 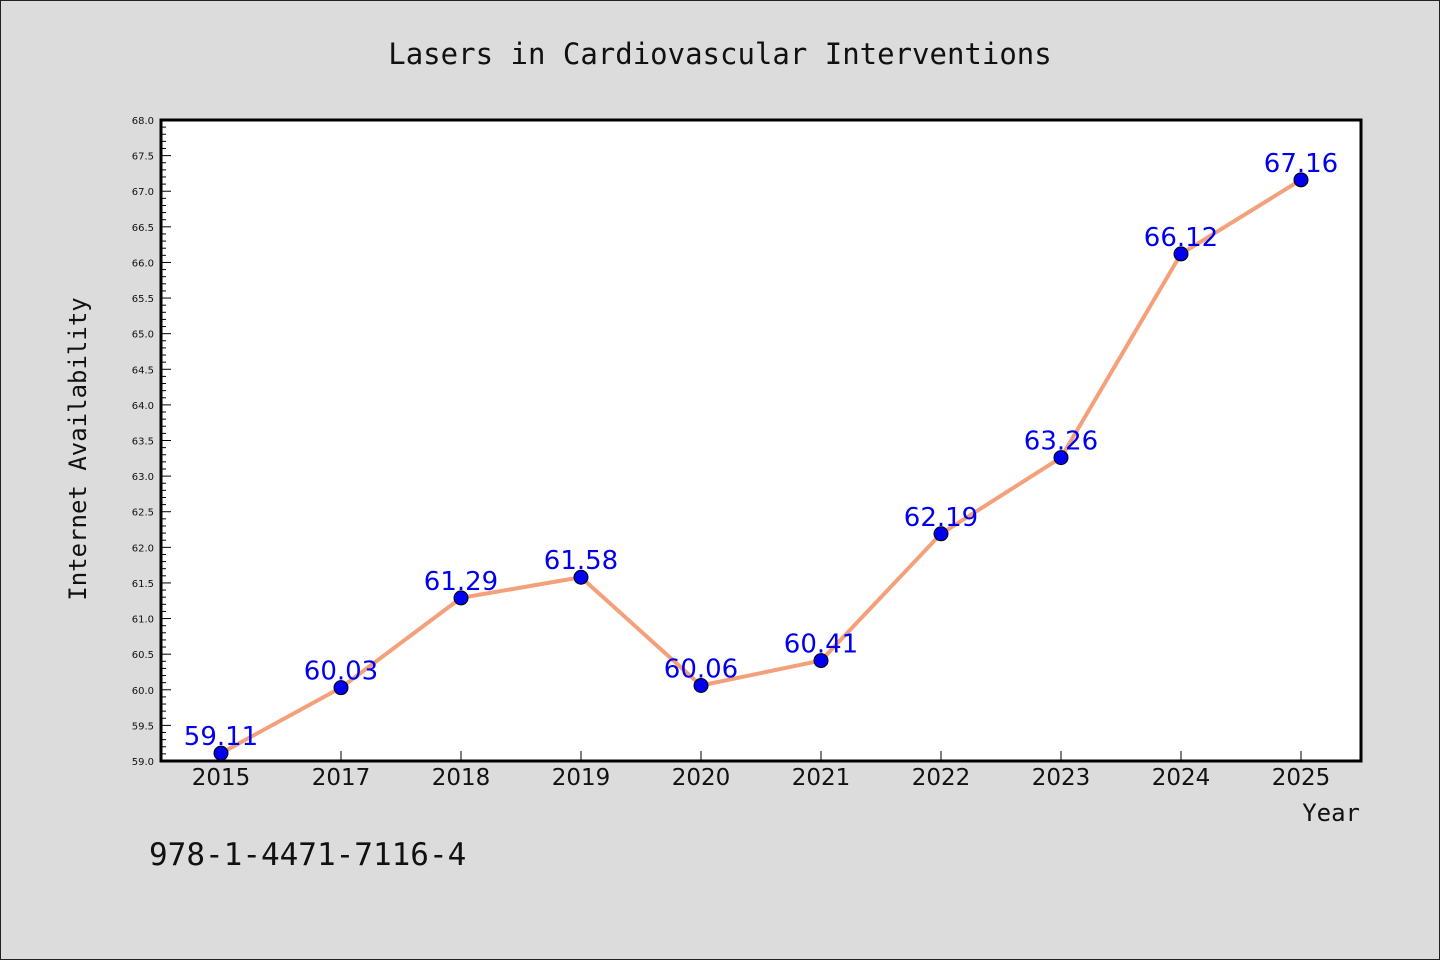 I want to click on x-tick-label: 2018, so click(x=461, y=778).